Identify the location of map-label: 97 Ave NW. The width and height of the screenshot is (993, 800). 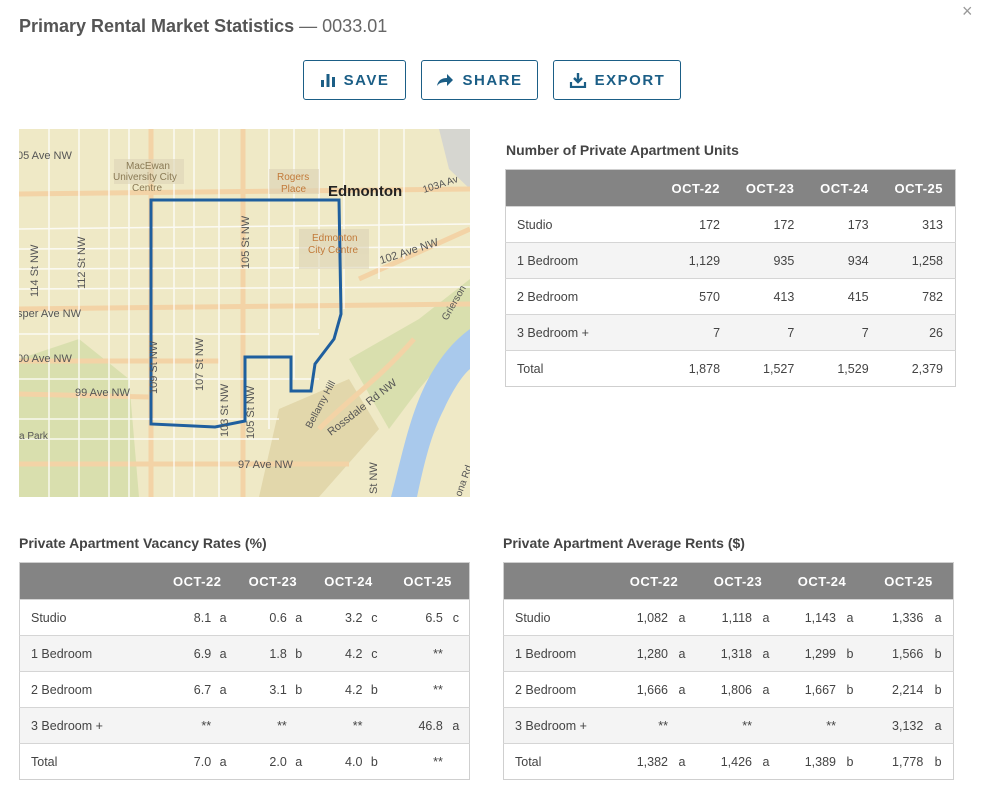
(265, 465).